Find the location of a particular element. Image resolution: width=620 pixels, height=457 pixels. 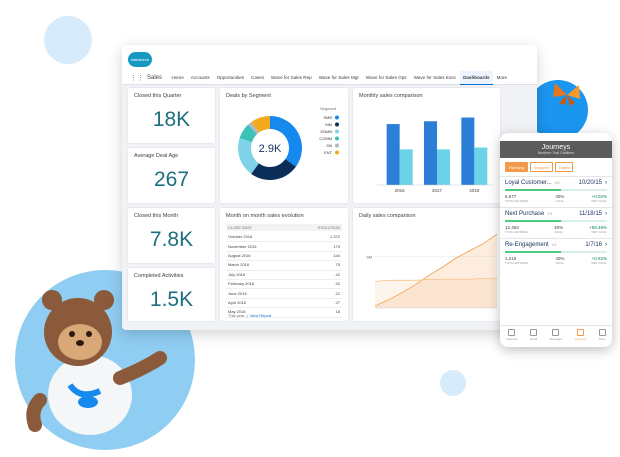

donut is located at coordinates (270, 148).